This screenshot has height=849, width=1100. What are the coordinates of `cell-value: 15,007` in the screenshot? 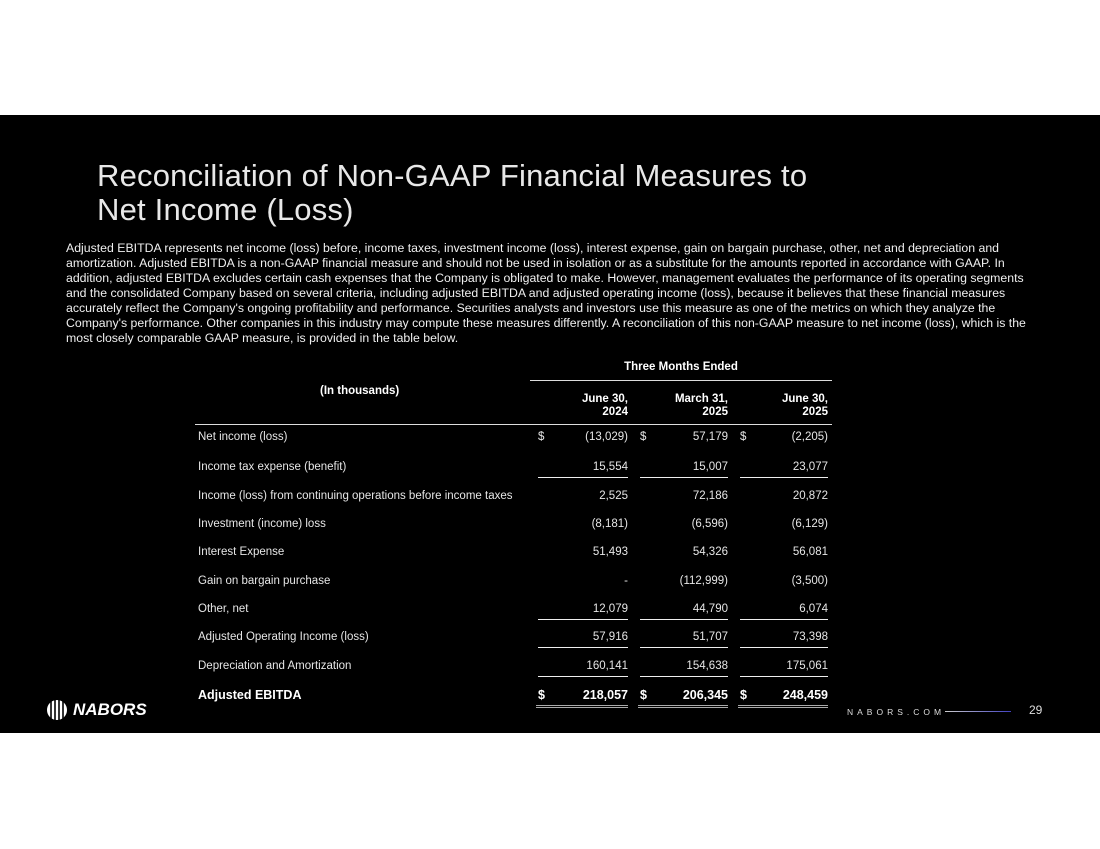 It's located at (710, 467).